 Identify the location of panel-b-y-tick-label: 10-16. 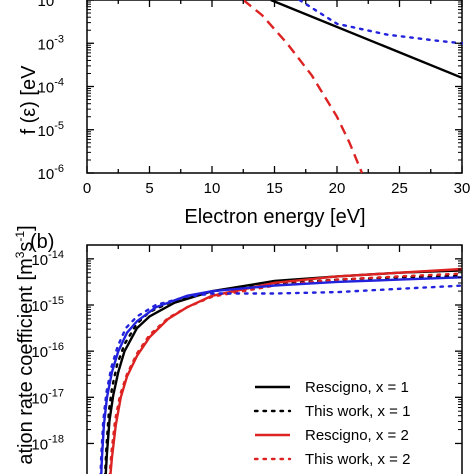
(47, 351).